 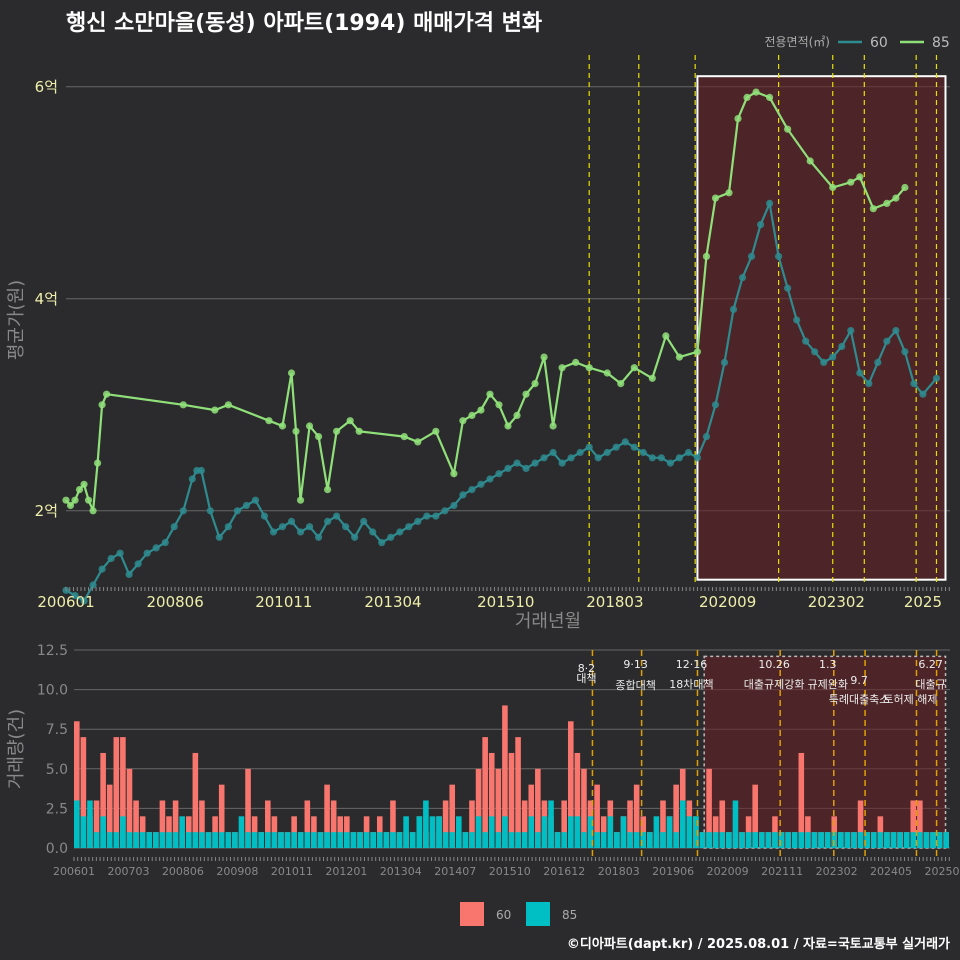 I want to click on vol-y-tick-label: 10.0, so click(x=52, y=691).